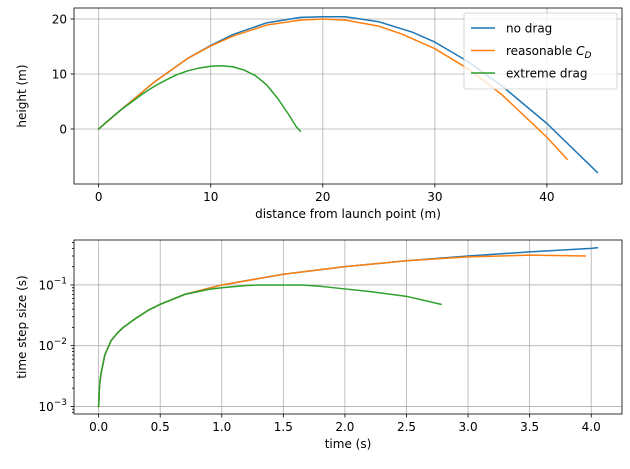 The height and width of the screenshot is (469, 630). I want to click on timestep-y-tick-label: 10⁻¹, so click(52, 284).